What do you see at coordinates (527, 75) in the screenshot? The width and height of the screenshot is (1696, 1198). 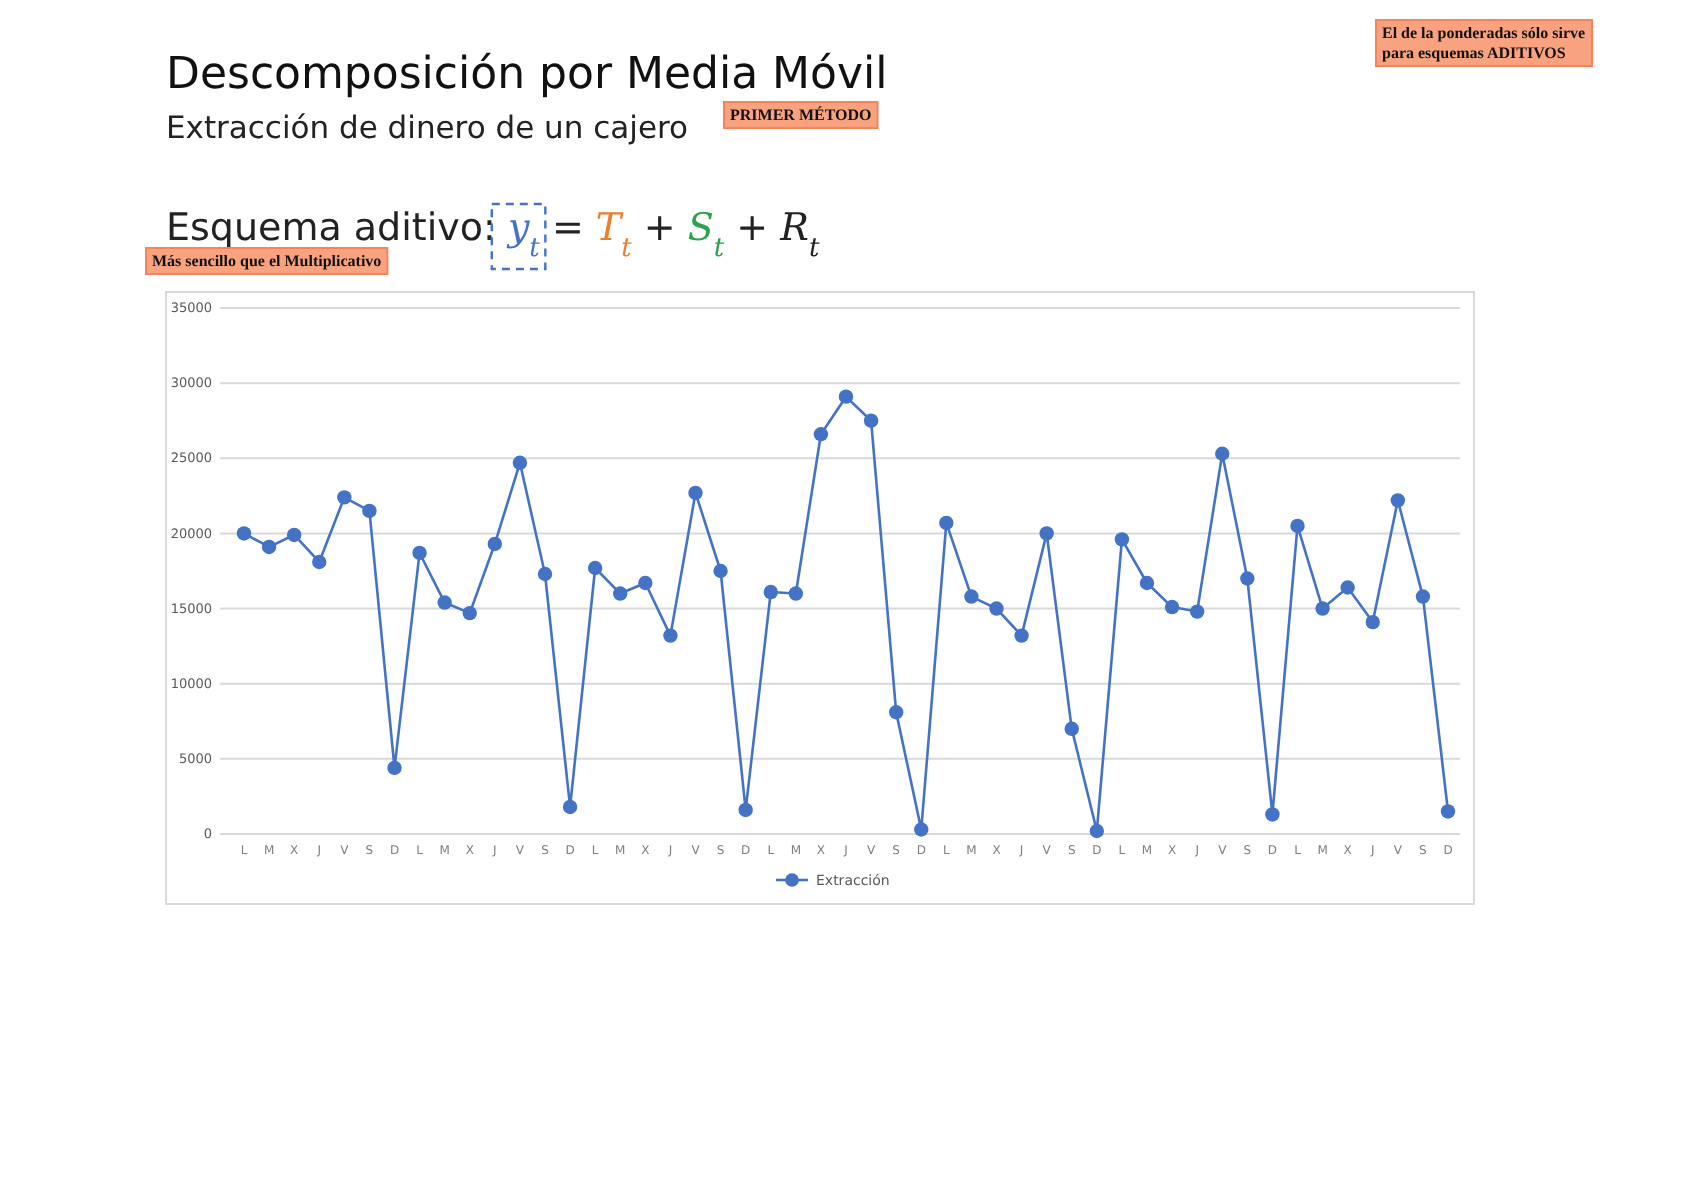 I see `chart-title: Descomposición por Media Móvil` at bounding box center [527, 75].